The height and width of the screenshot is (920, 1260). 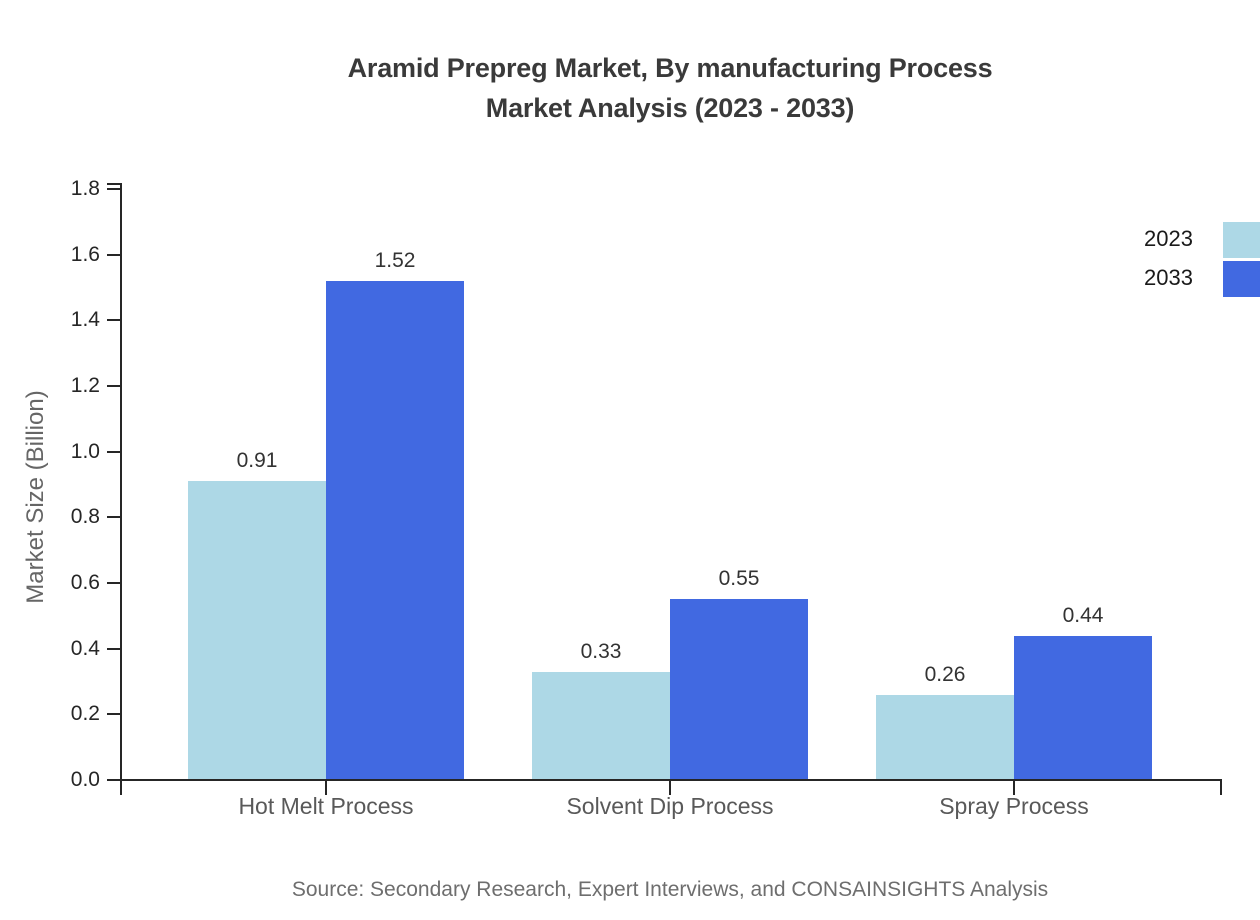 I want to click on y-tick-label: 0.8, so click(x=85, y=517).